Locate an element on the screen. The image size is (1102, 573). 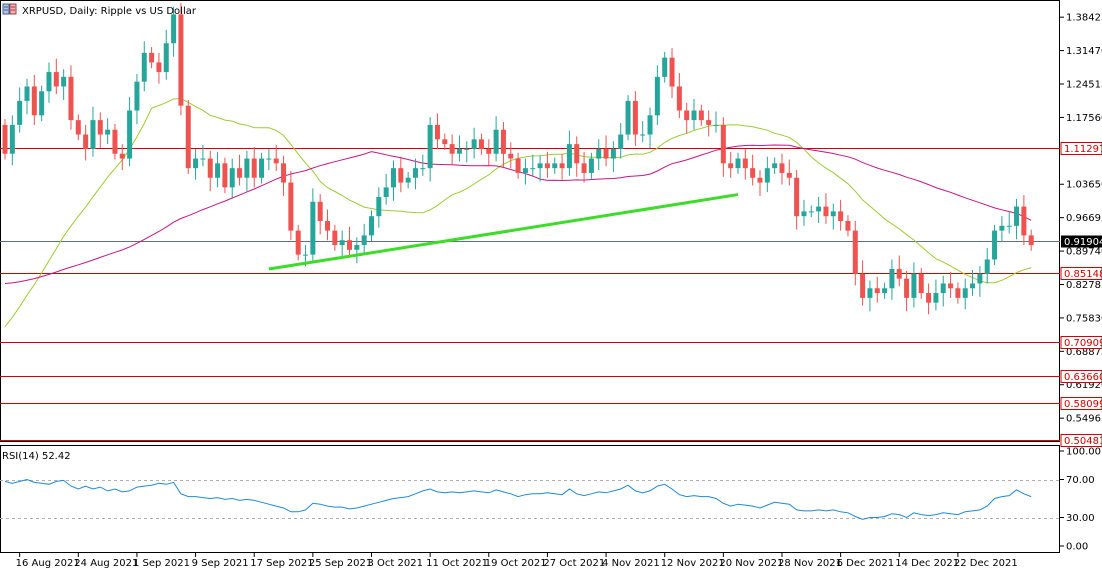
y-tick-label: 0.96695 is located at coordinates (1084, 218).